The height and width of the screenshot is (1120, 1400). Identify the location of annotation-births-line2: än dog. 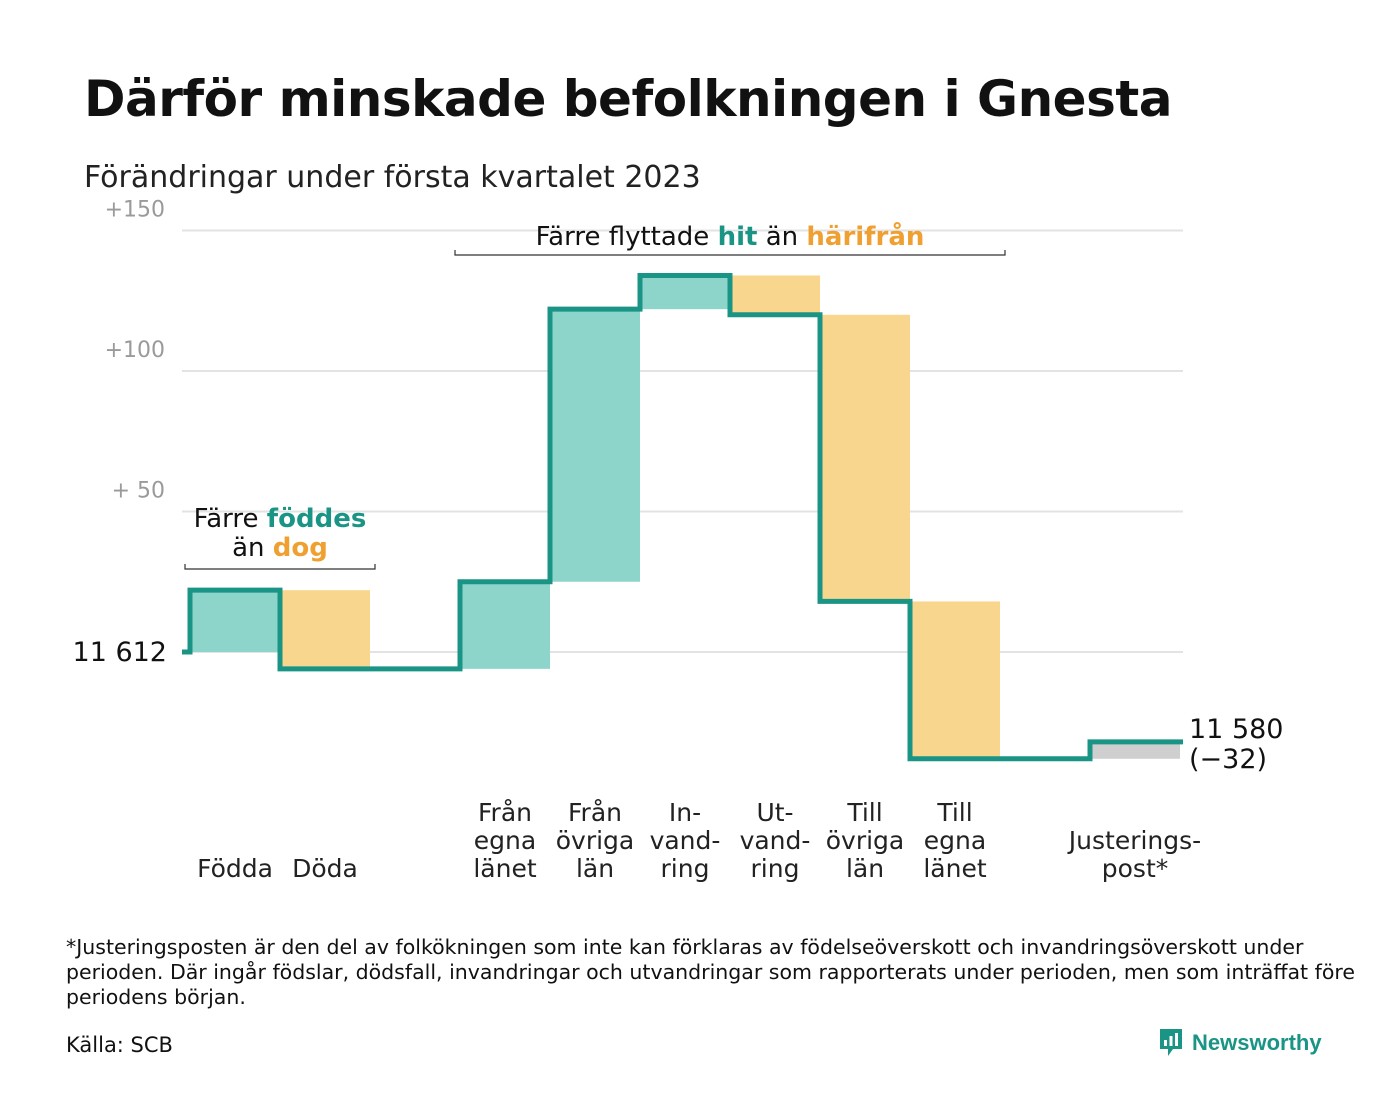
(280, 548).